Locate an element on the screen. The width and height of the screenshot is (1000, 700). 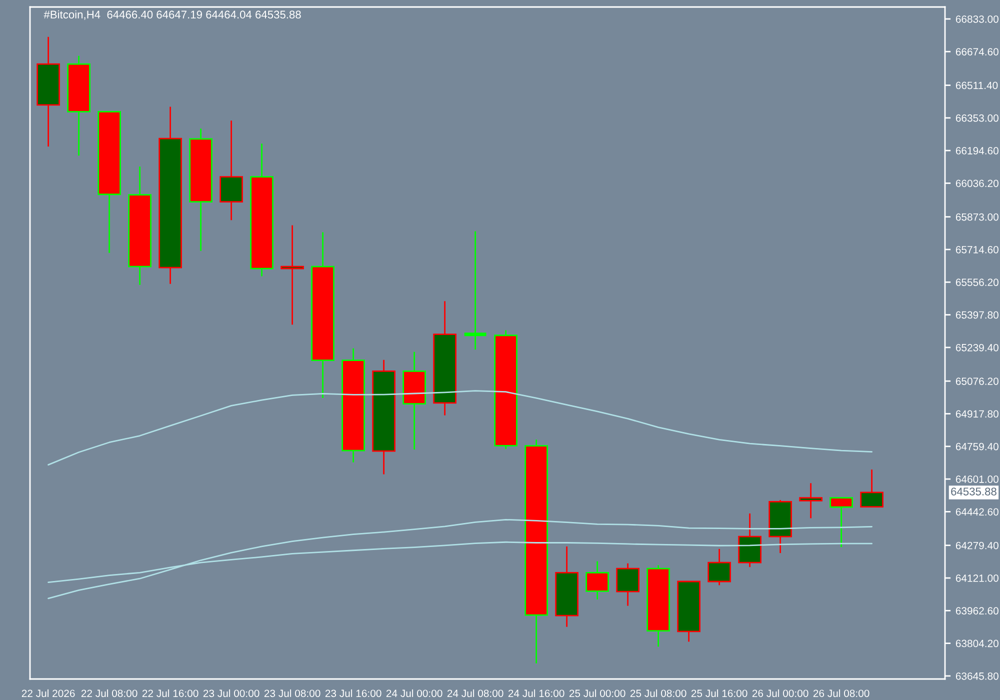
y-tick-label: 64917.80 is located at coordinates (977, 414).